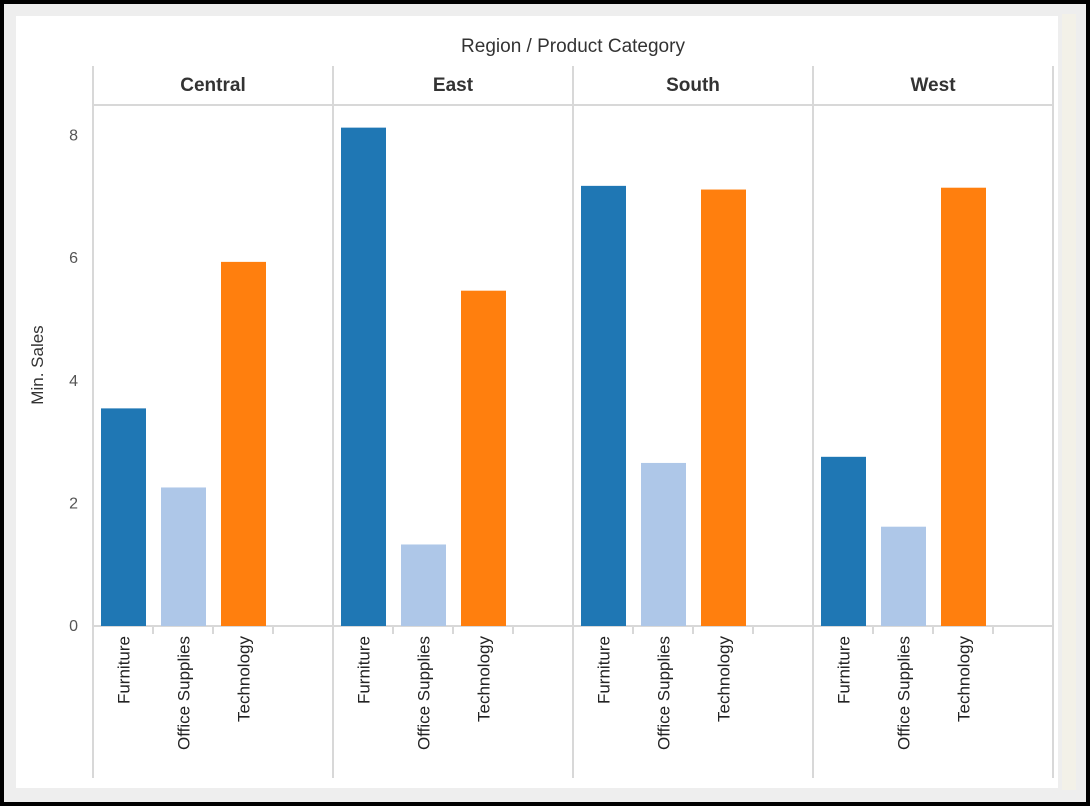 Image resolution: width=1090 pixels, height=806 pixels. I want to click on bar-south-office-supplies, so click(663, 544).